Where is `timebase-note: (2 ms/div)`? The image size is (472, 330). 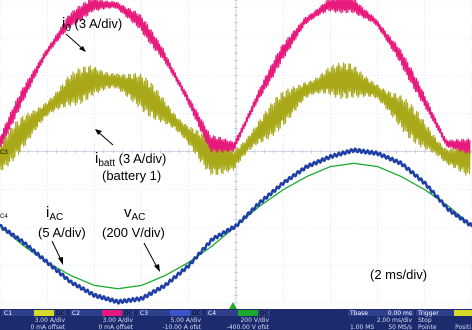
timebase-note: (2 ms/div) is located at coordinates (398, 274).